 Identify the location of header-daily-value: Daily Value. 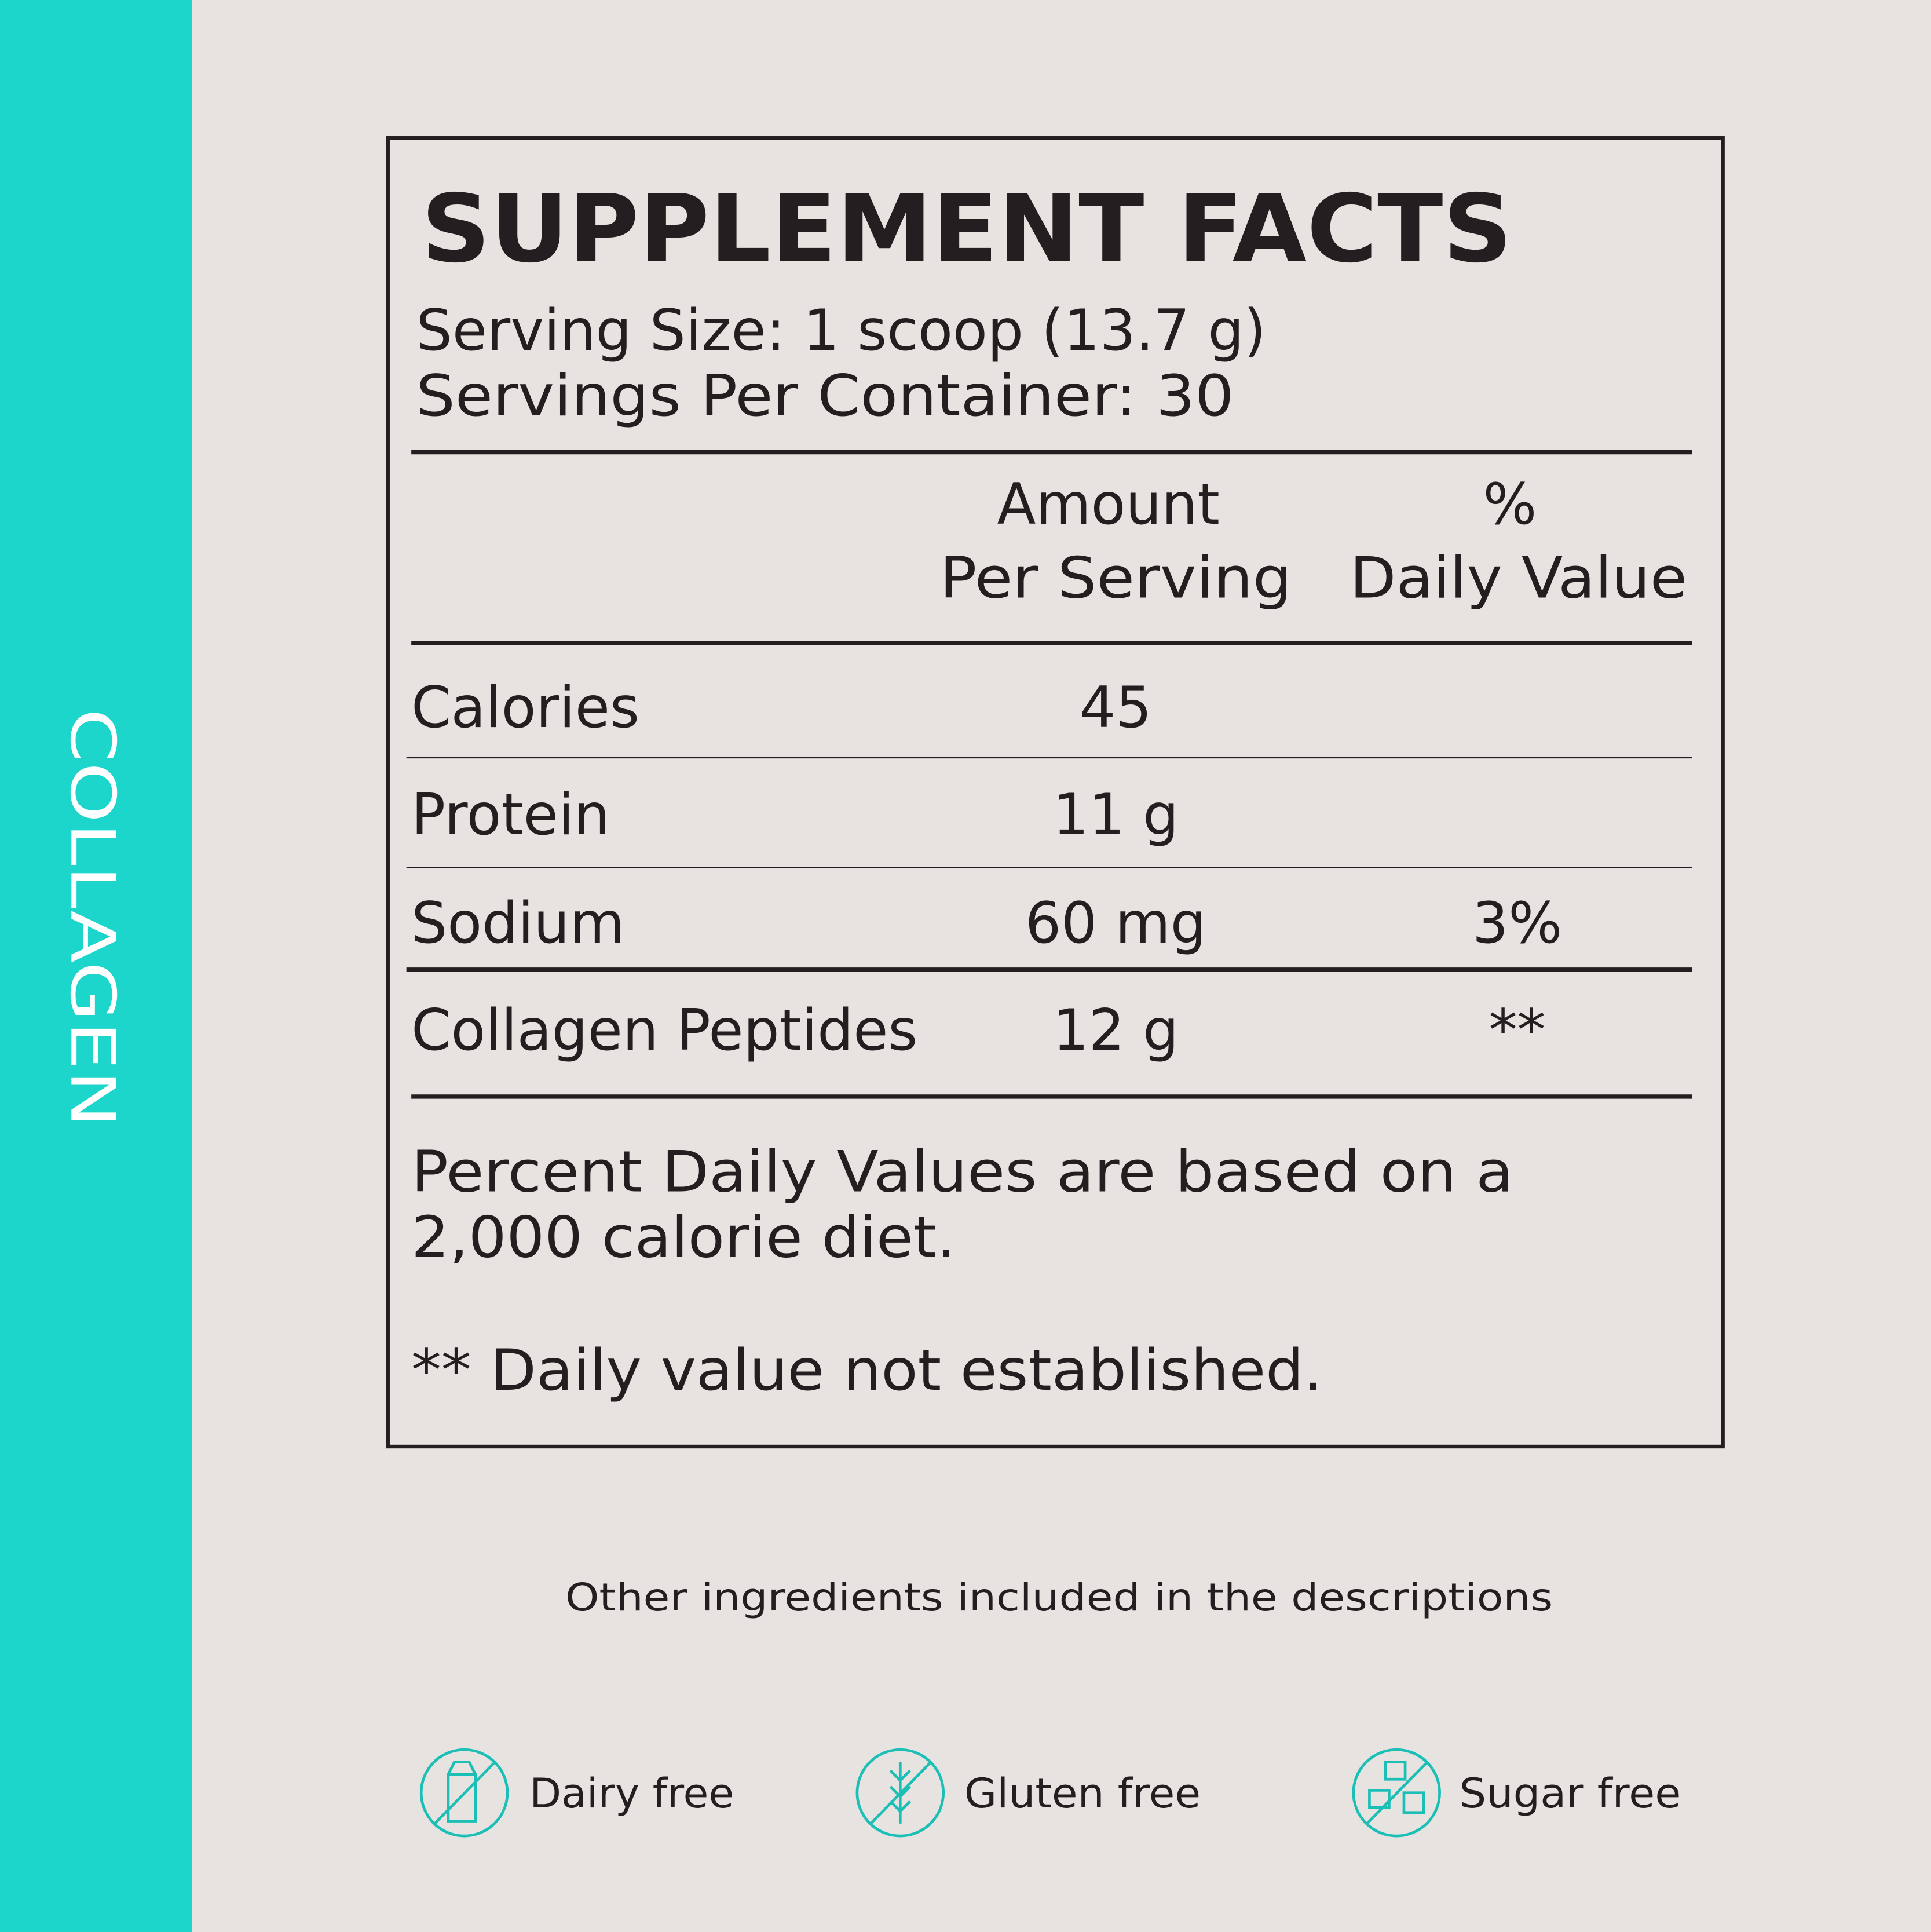
(1518, 579).